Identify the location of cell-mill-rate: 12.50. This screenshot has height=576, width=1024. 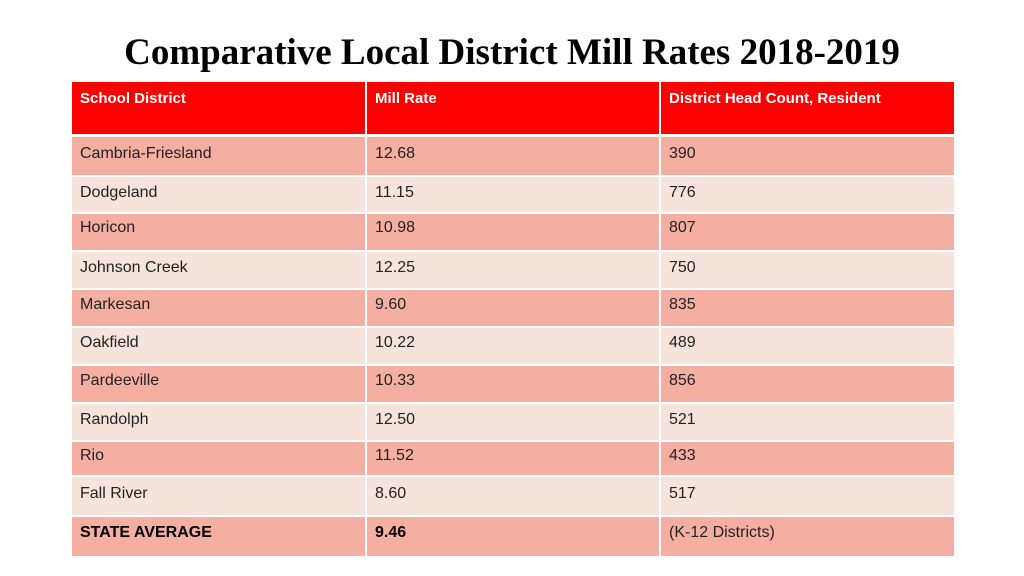
(513, 421).